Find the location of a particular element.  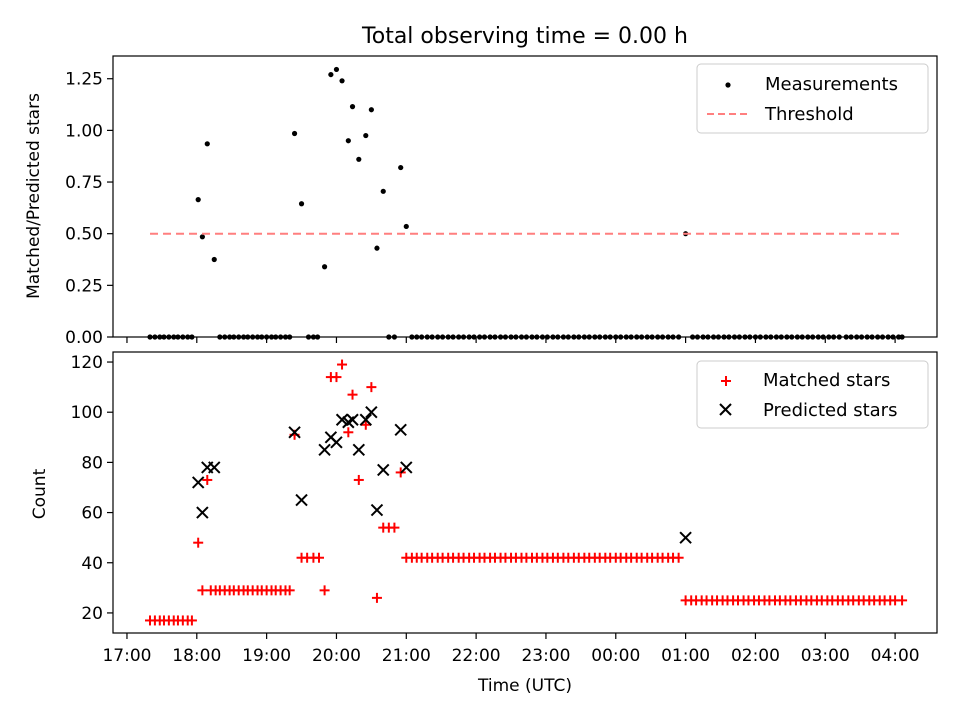

legend-measurements-label: Measurements is located at coordinates (831, 84).